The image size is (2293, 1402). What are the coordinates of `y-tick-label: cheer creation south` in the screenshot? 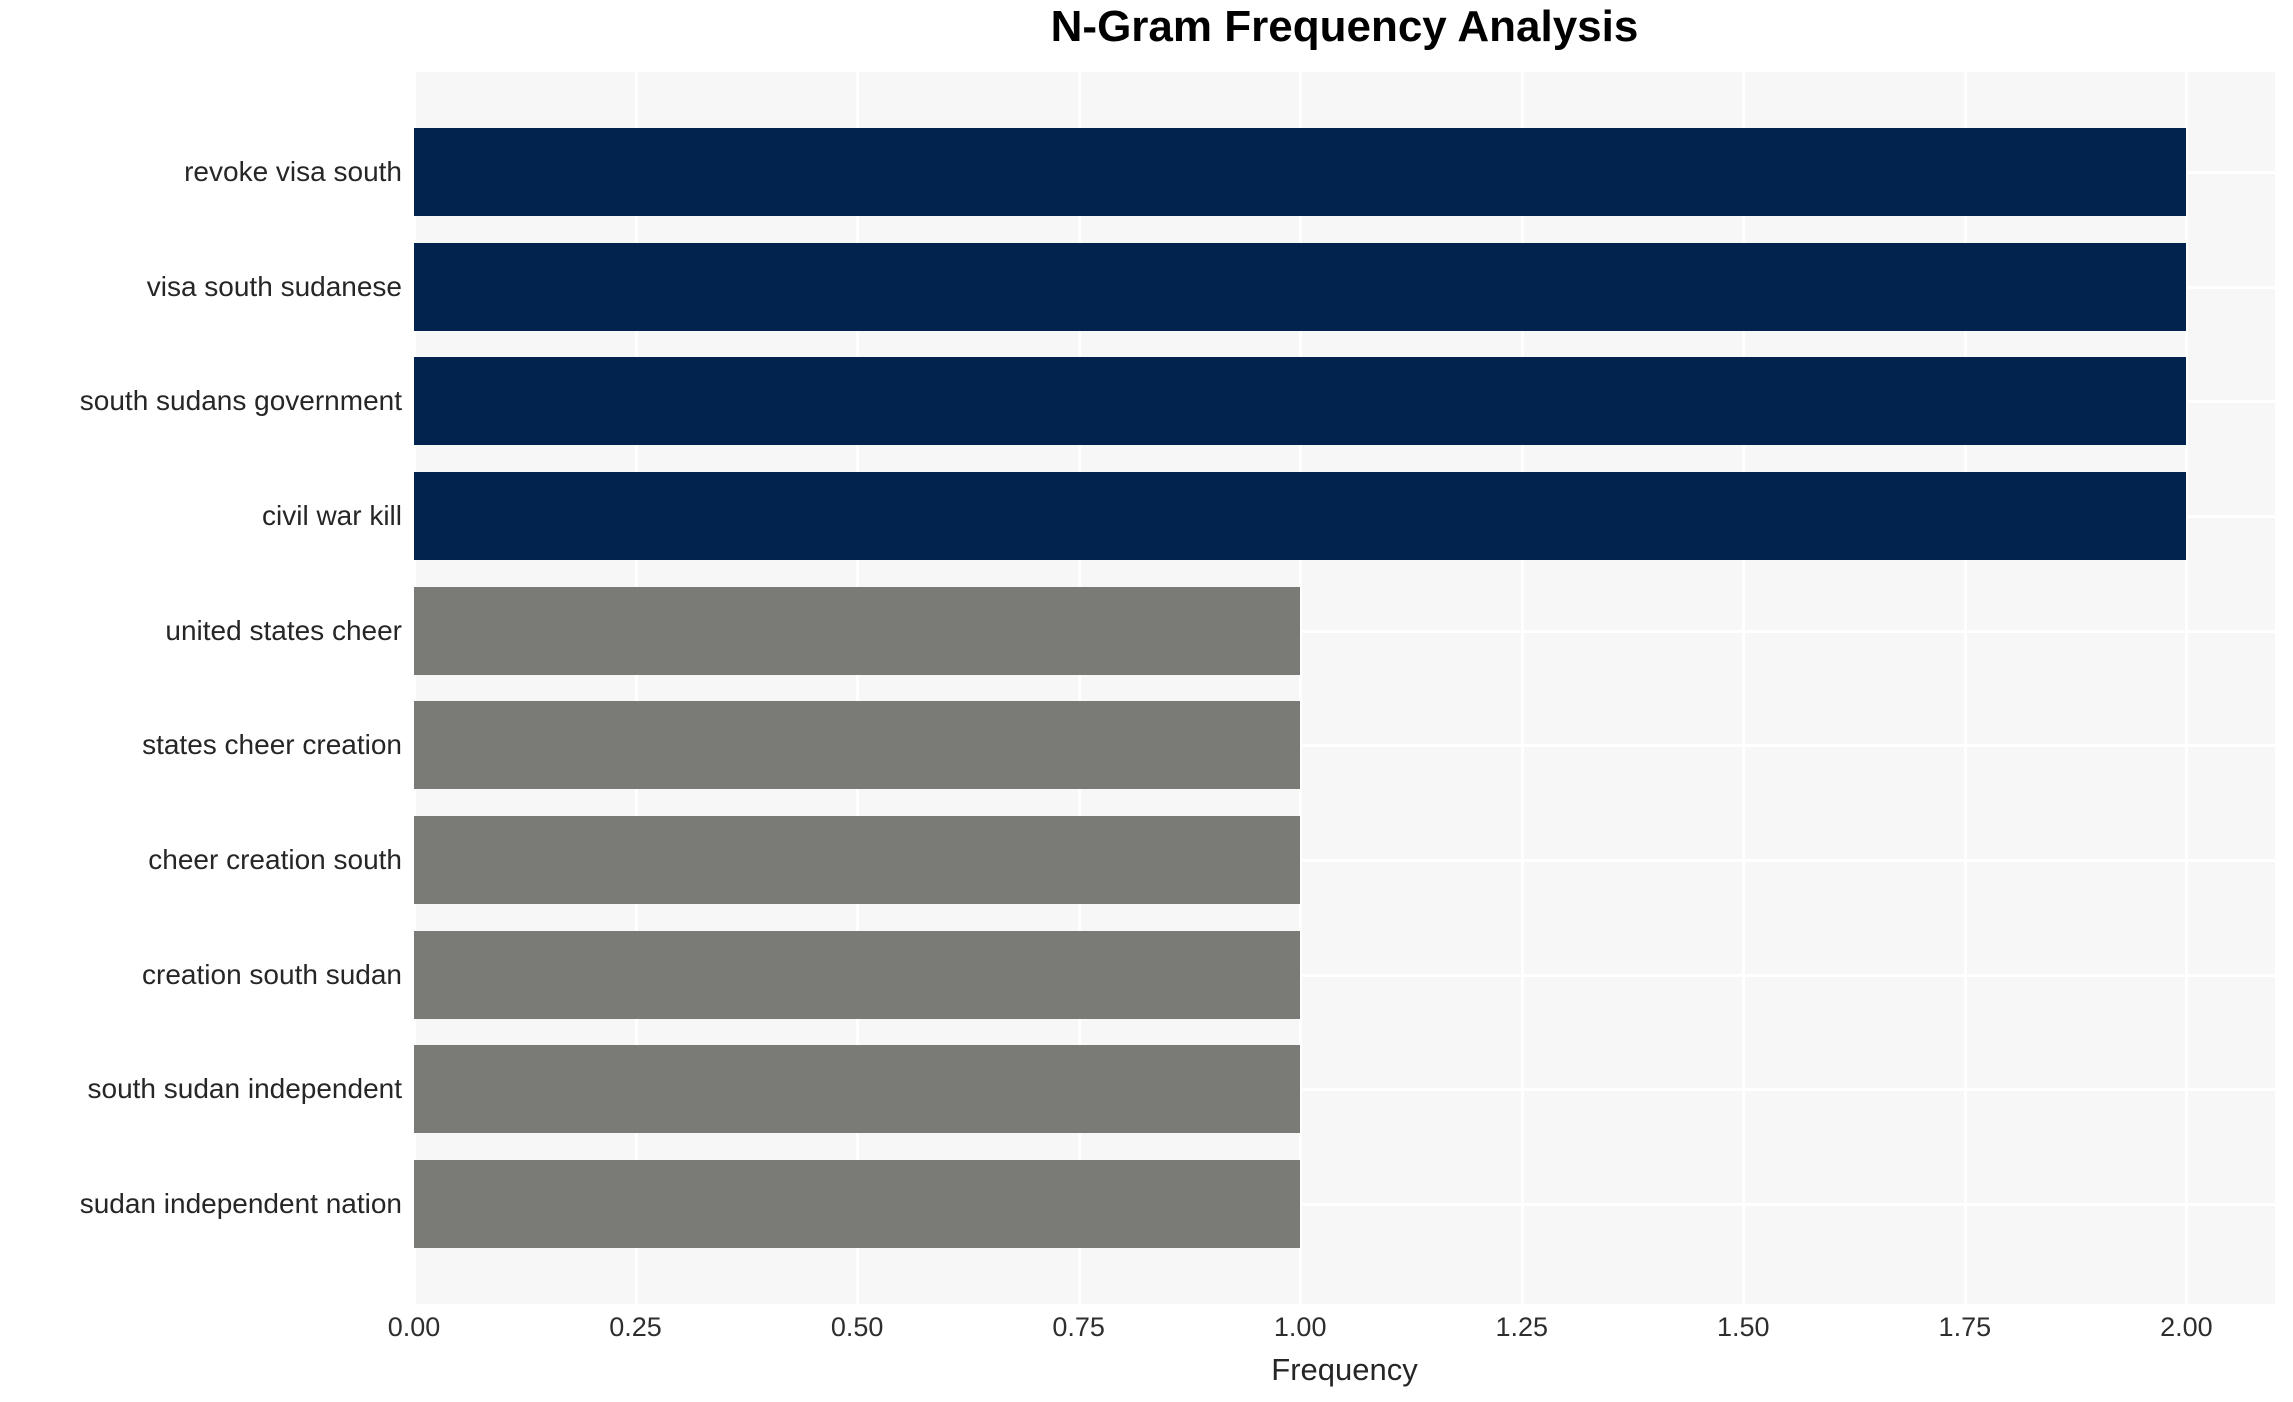 It's located at (275, 859).